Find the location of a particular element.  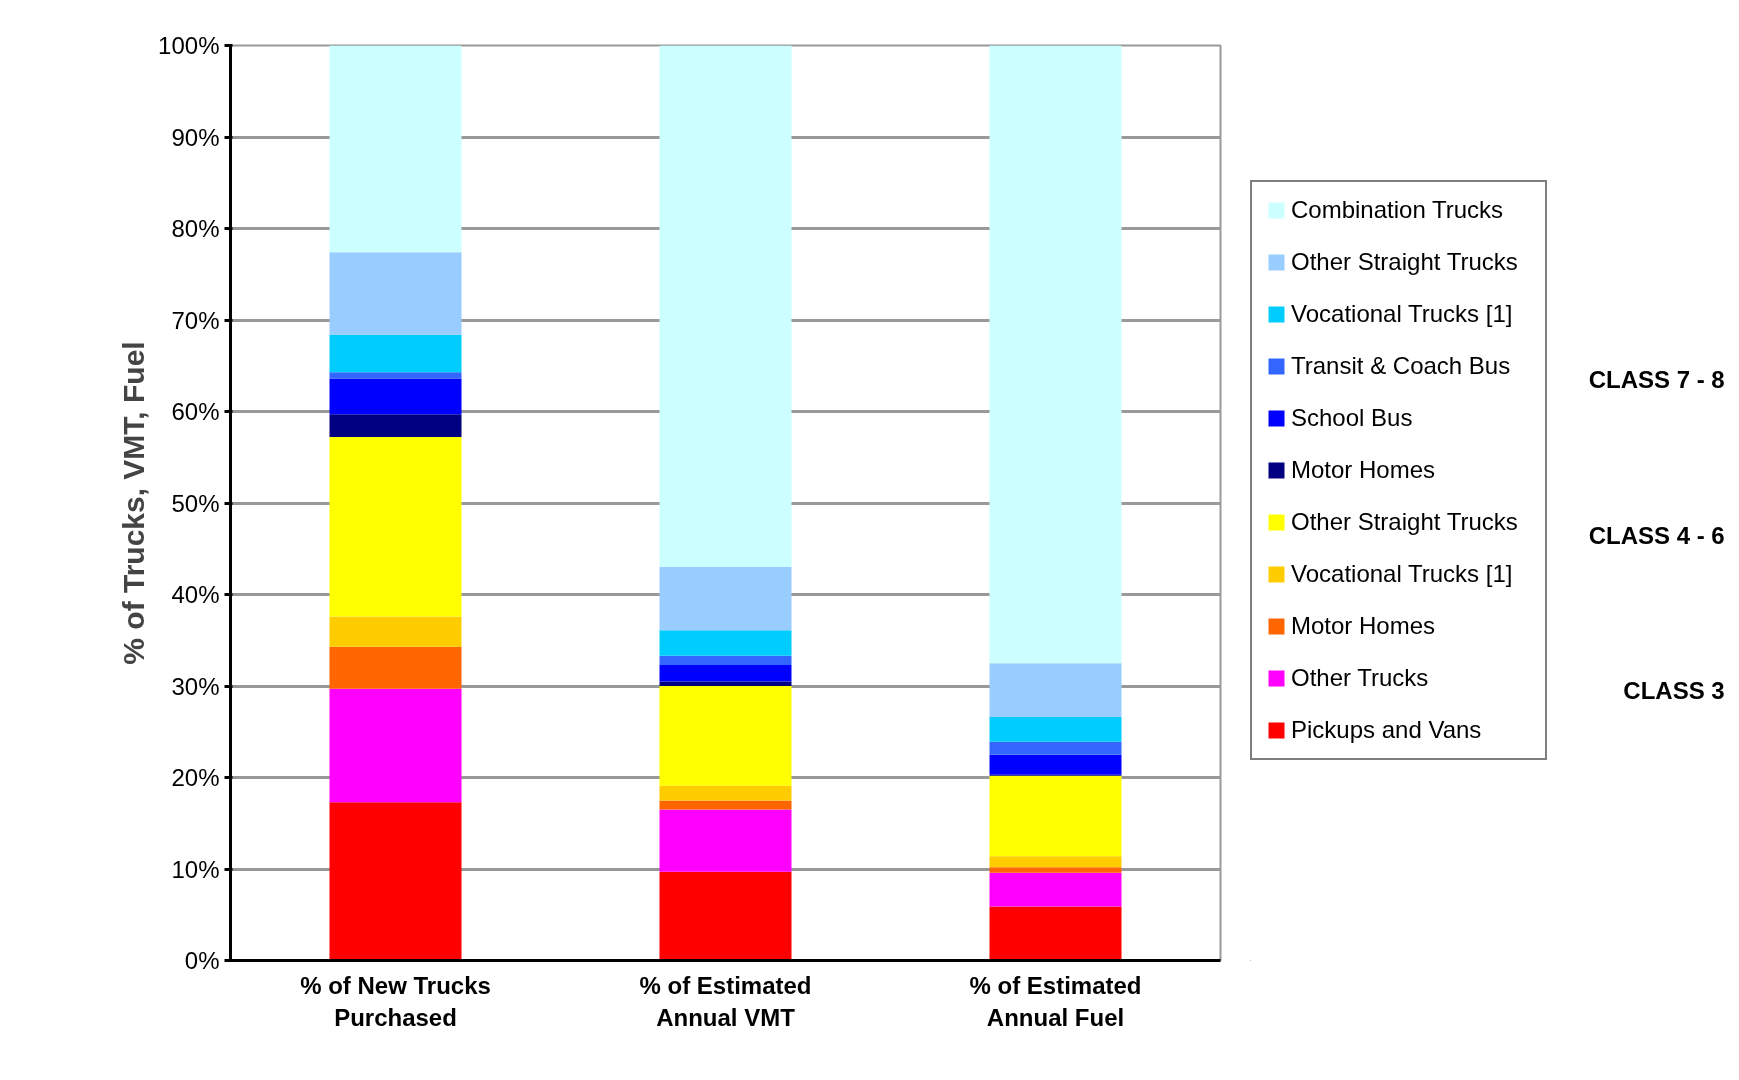

y-axis-title: % of Trucks, VMT, Fuel is located at coordinates (134, 503).